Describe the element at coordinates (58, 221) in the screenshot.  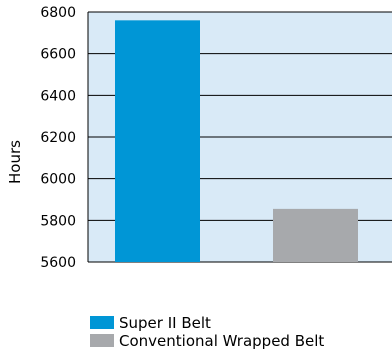
I see `y-tick-label: 5800` at that location.